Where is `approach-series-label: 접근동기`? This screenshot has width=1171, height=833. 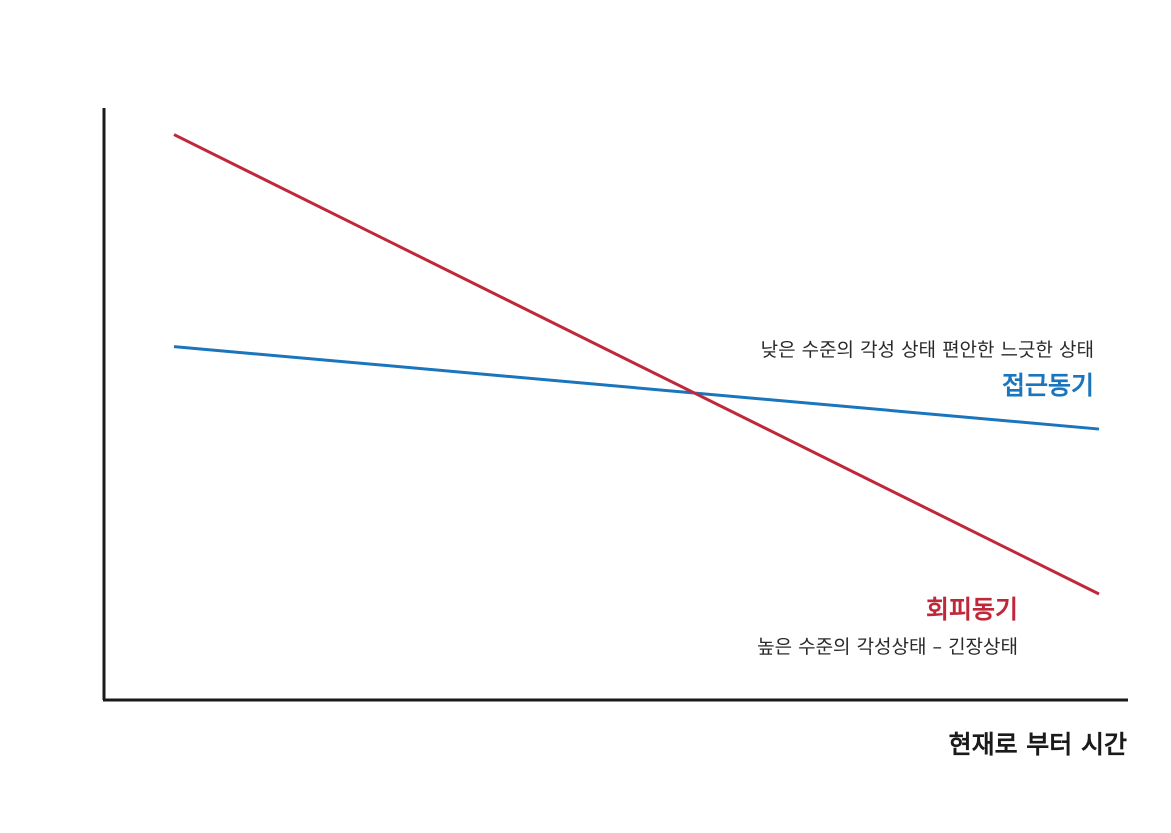 approach-series-label: 접근동기 is located at coordinates (1048, 385).